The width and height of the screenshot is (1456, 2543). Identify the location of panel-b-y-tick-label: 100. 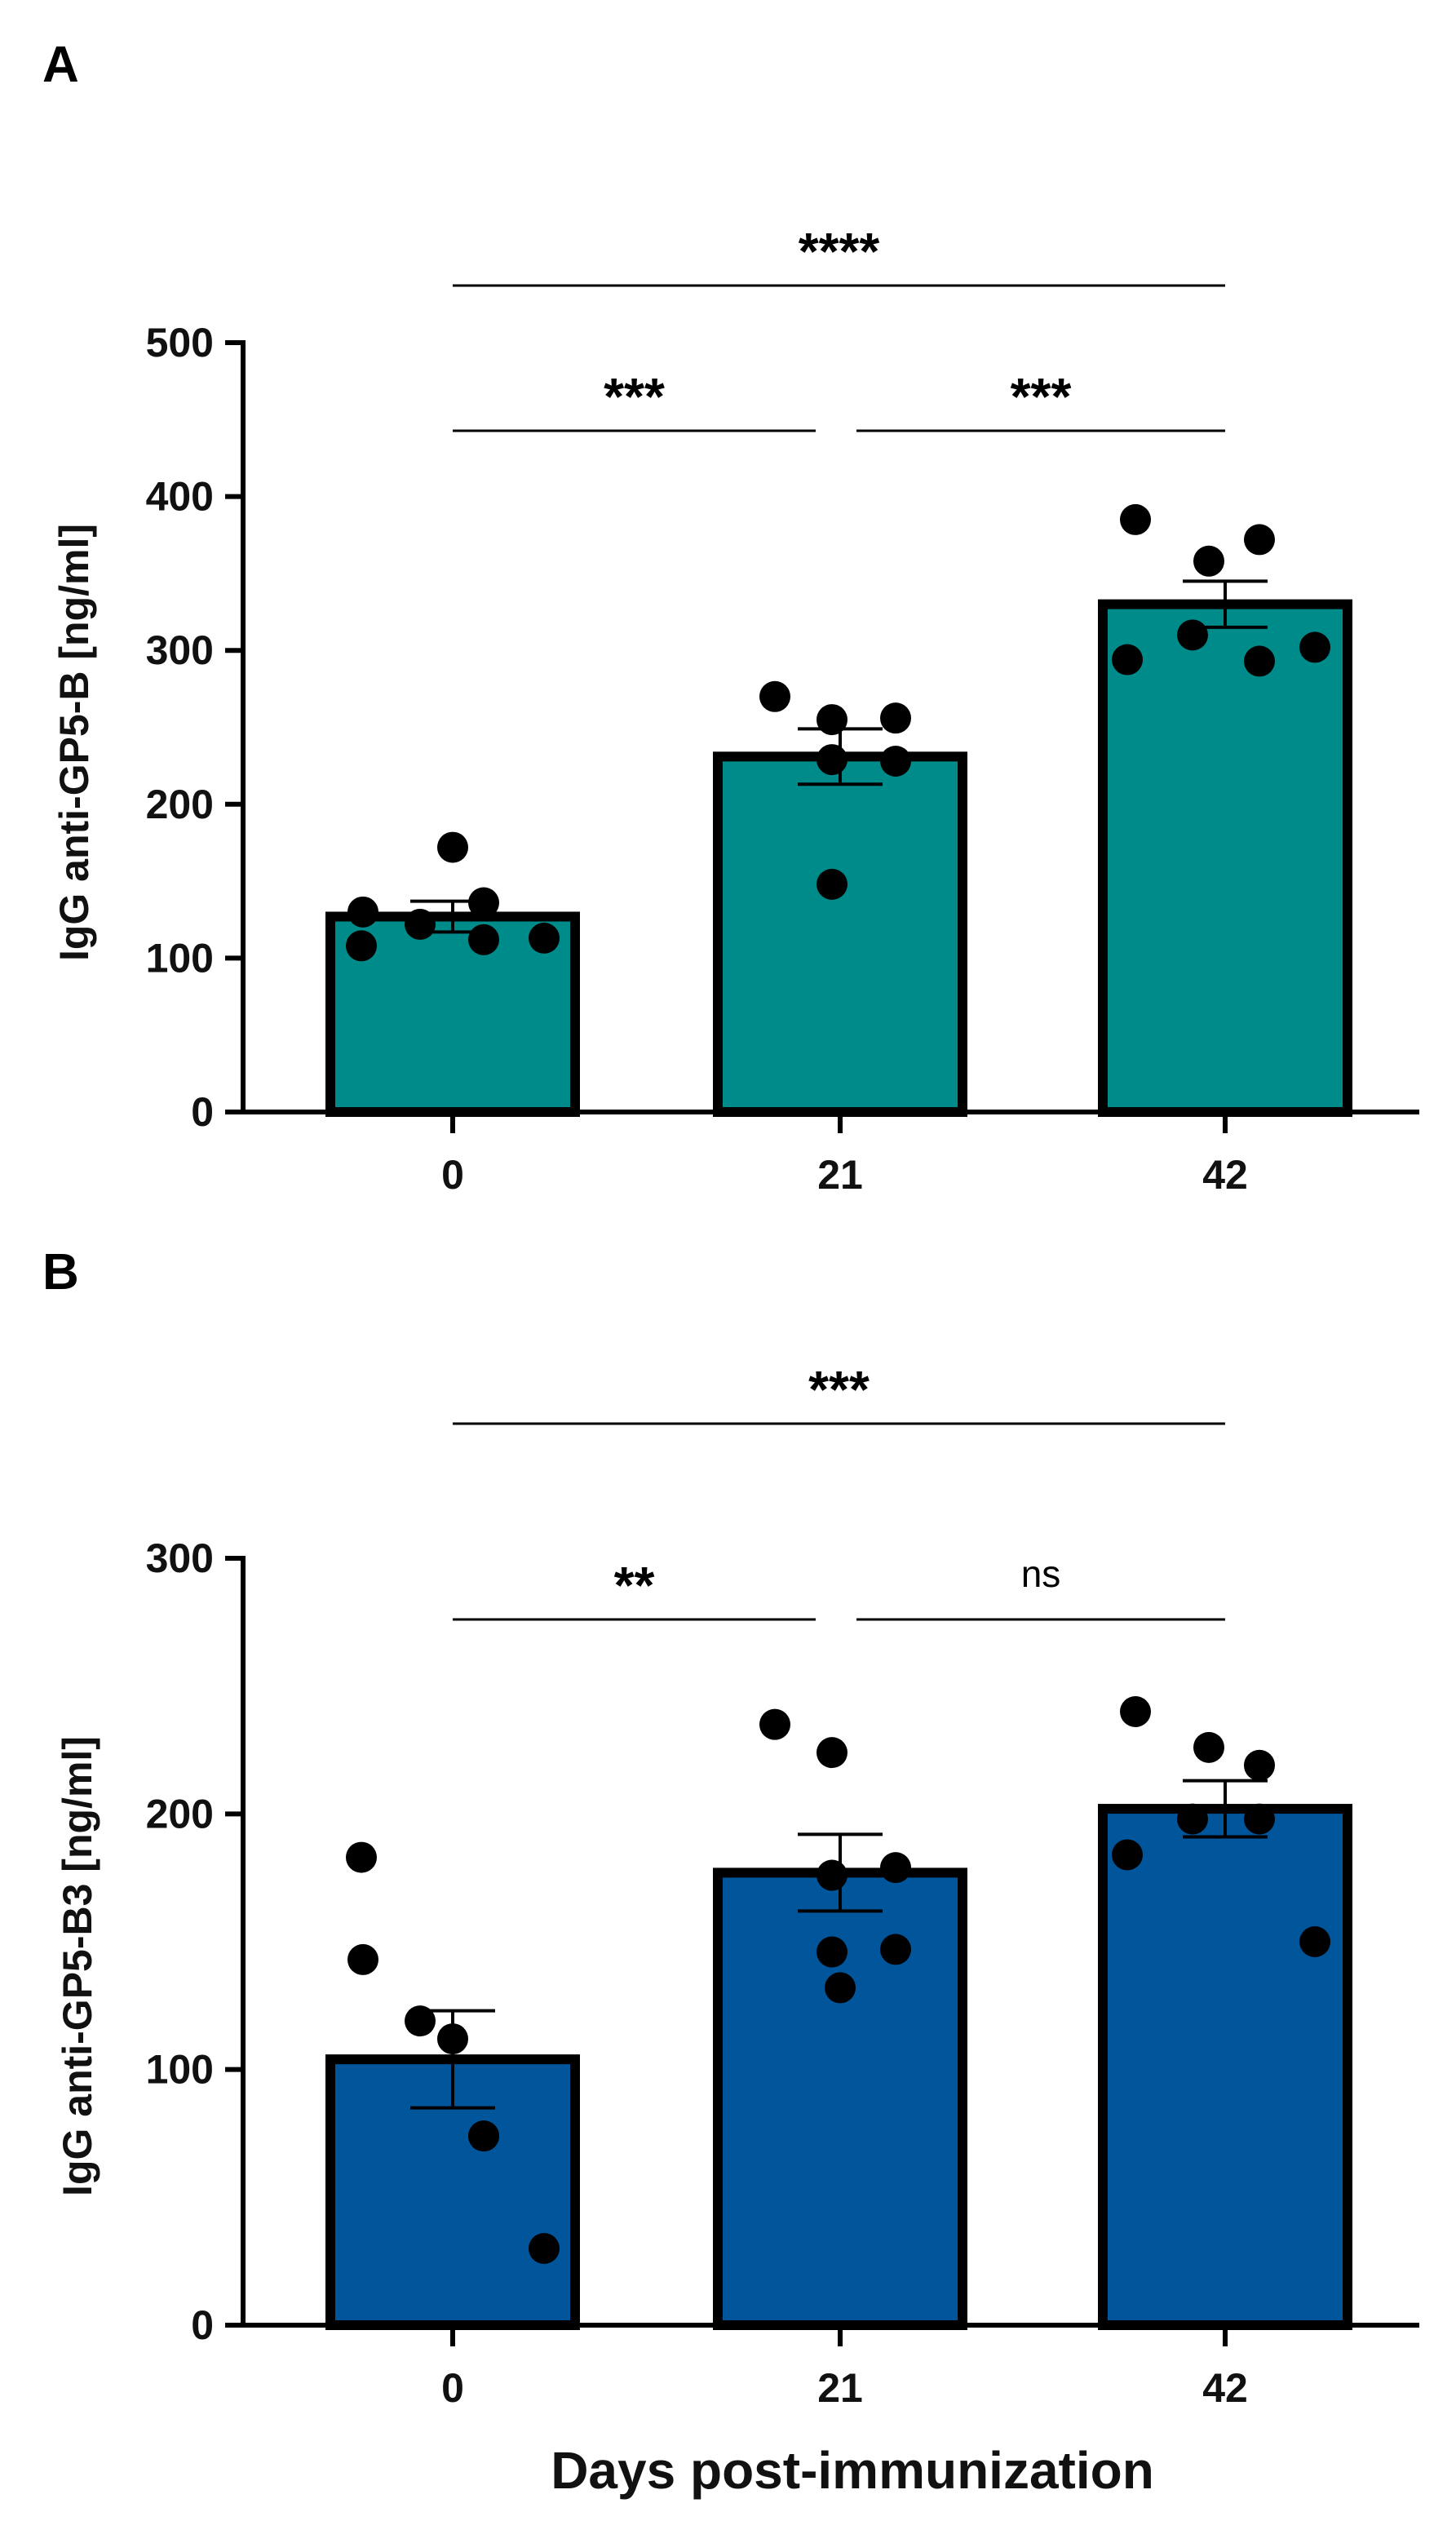
(180, 2070).